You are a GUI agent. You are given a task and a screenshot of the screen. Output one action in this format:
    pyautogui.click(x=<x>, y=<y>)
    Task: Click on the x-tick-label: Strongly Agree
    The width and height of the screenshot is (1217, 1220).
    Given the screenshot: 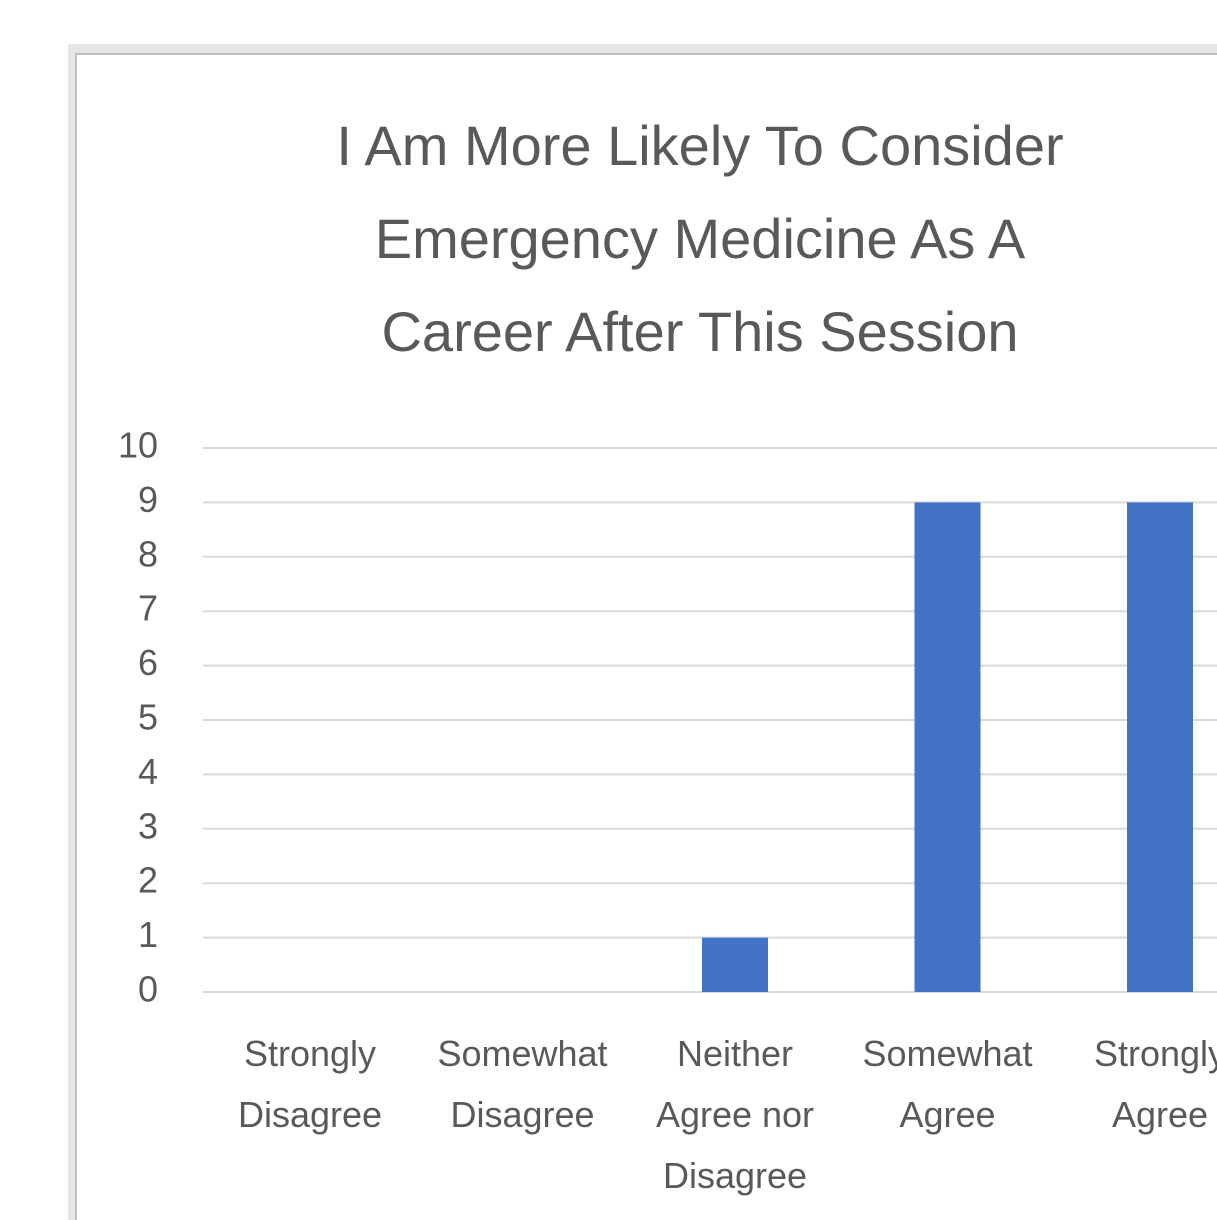 What is the action you would take?
    pyautogui.click(x=1155, y=1084)
    